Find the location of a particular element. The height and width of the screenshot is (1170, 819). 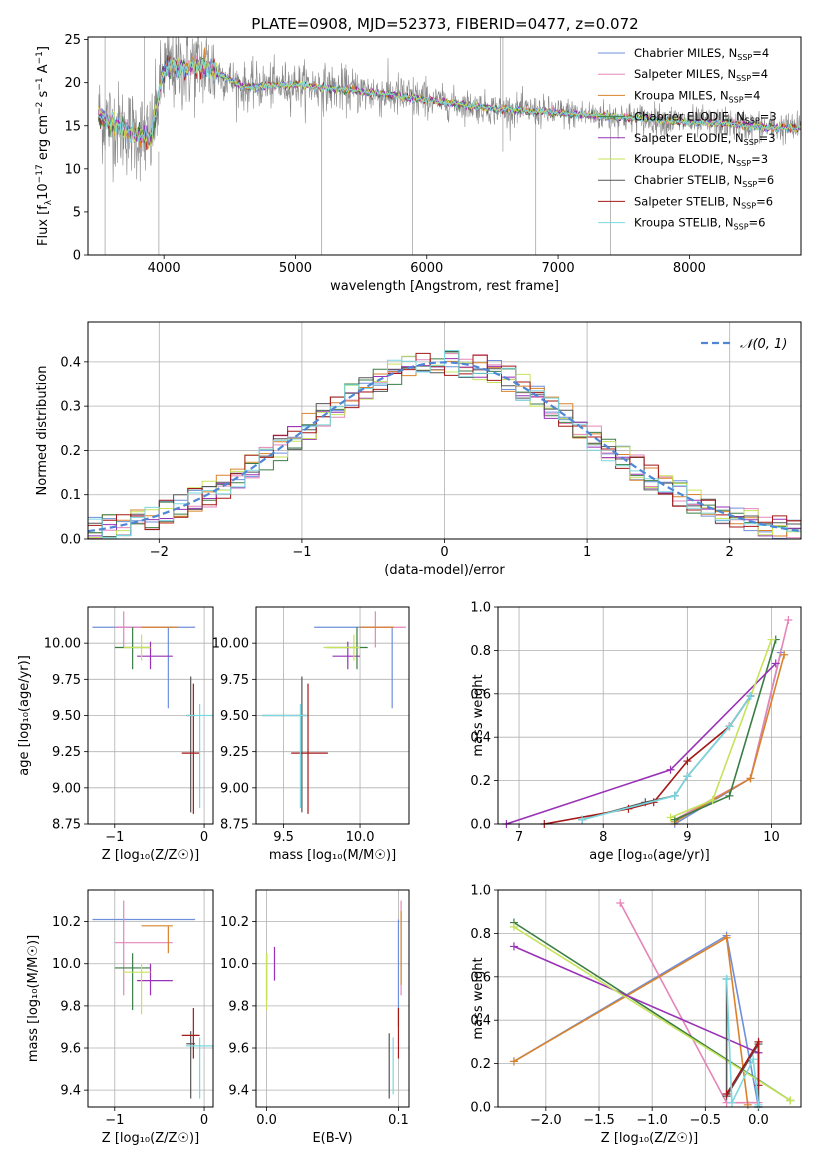

legend-value: =6 is located at coordinates (765, 180).